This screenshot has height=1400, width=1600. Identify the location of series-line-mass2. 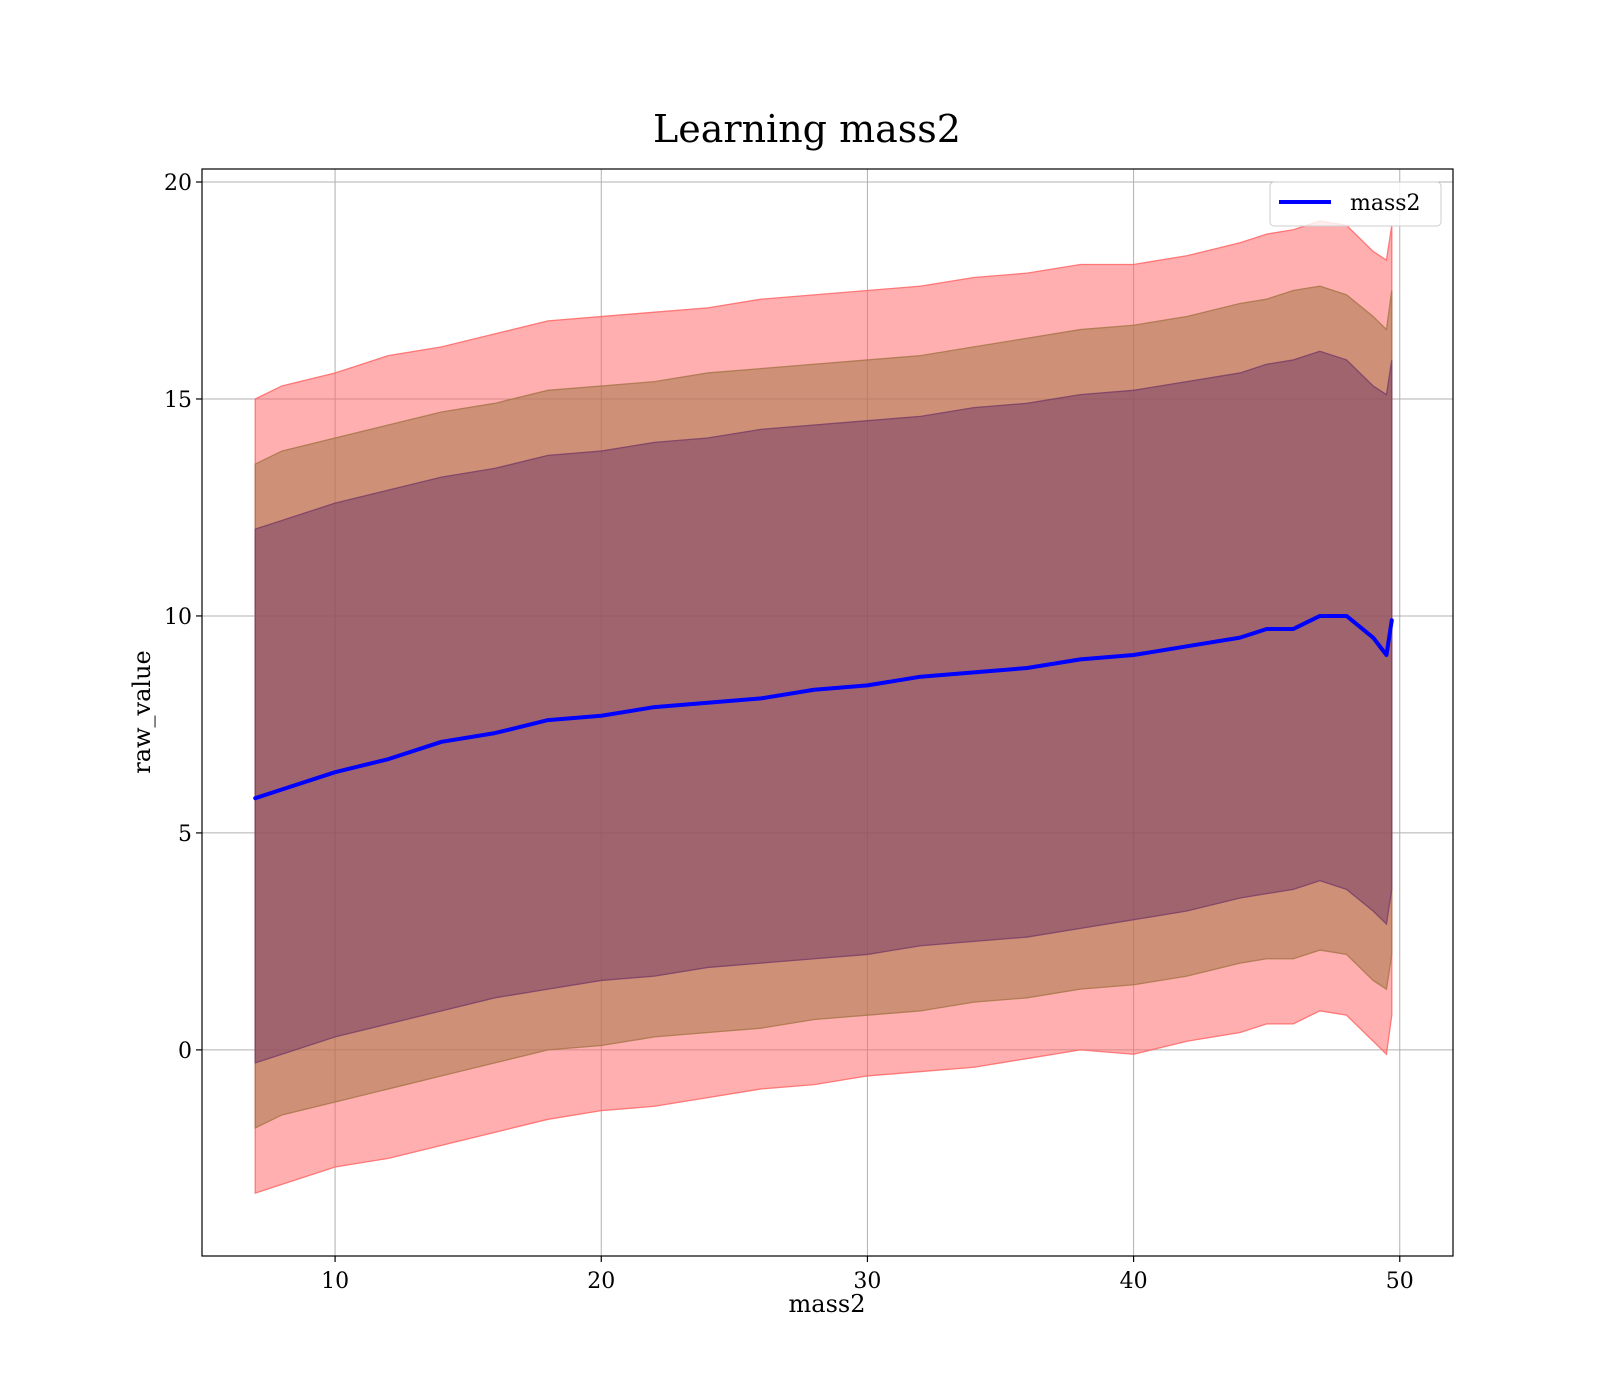
(823, 707).